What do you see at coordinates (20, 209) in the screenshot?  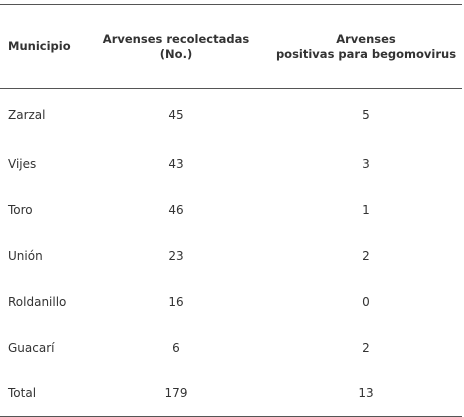 I see `cell-municipio: Toro` at bounding box center [20, 209].